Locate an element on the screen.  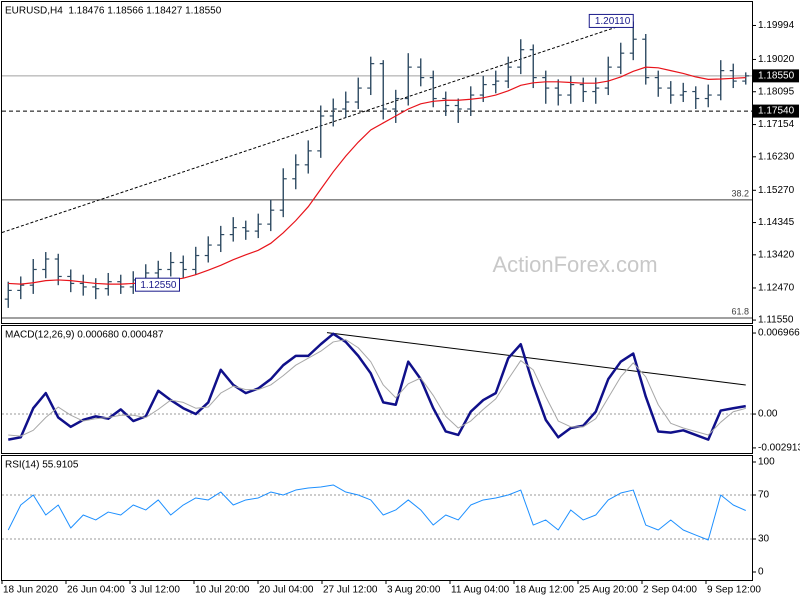
watermark: ActionForex.com is located at coordinates (574, 264).